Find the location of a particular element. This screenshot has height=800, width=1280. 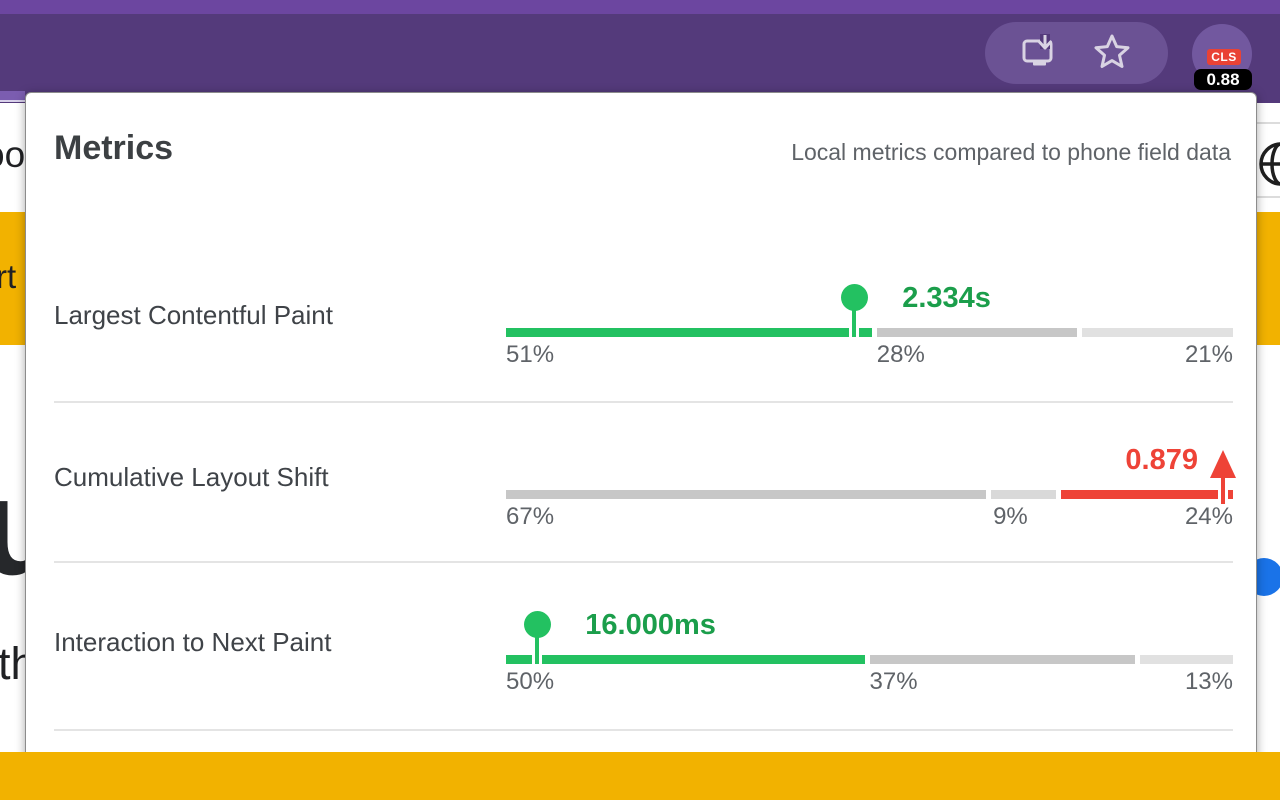

omnibox is located at coordinates (1076, 53).